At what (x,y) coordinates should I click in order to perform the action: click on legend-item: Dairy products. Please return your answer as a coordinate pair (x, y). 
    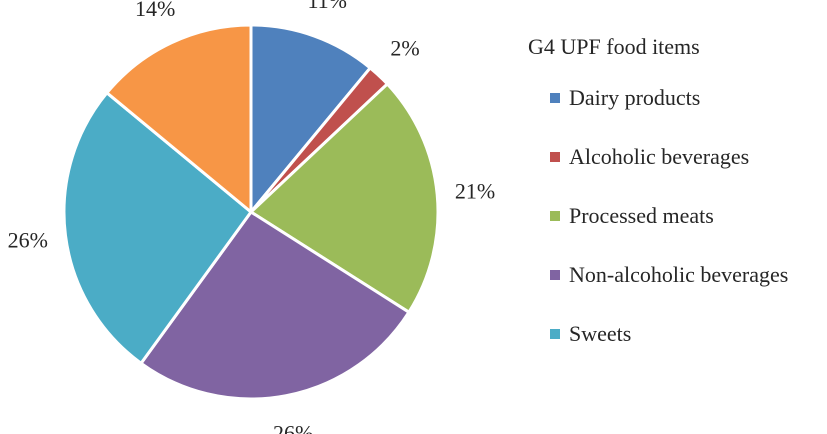
    Looking at the image, I should click on (658, 98).